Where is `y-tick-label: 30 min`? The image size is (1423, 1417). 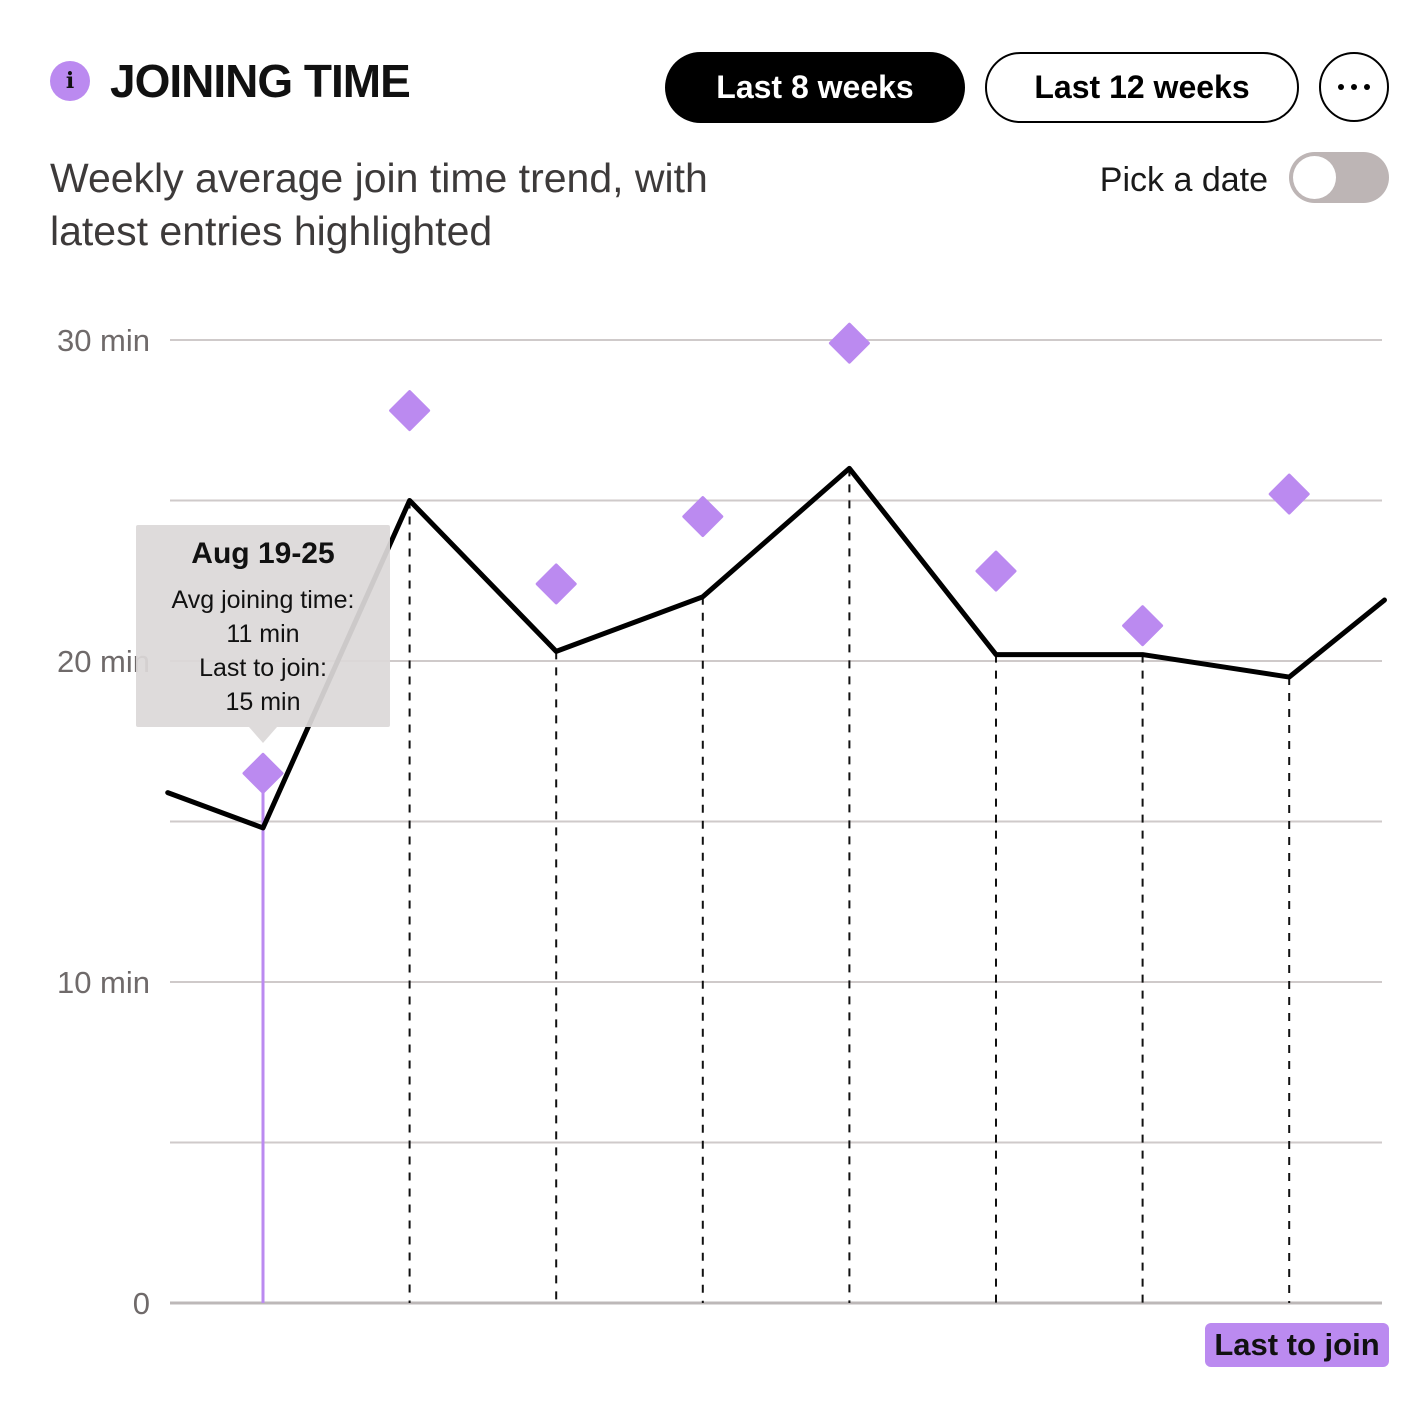 y-tick-label: 30 min is located at coordinates (103, 340).